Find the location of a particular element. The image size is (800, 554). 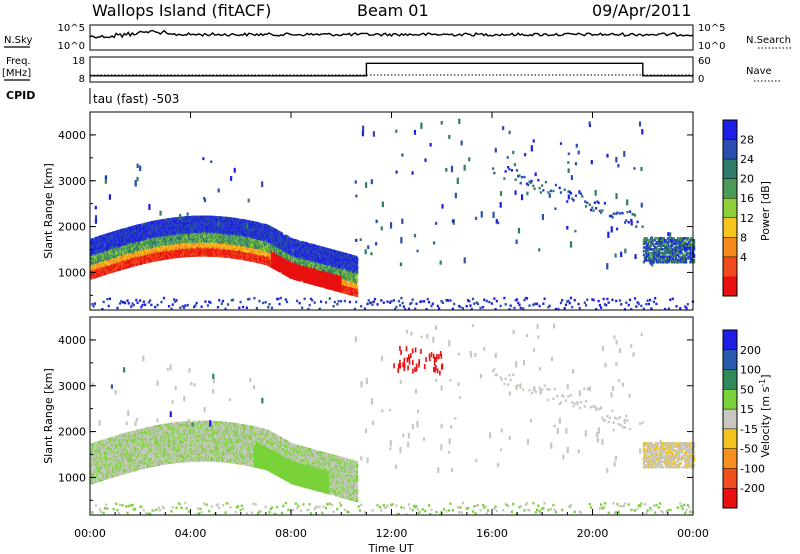

freq-panel-frame is located at coordinates (391, 69).